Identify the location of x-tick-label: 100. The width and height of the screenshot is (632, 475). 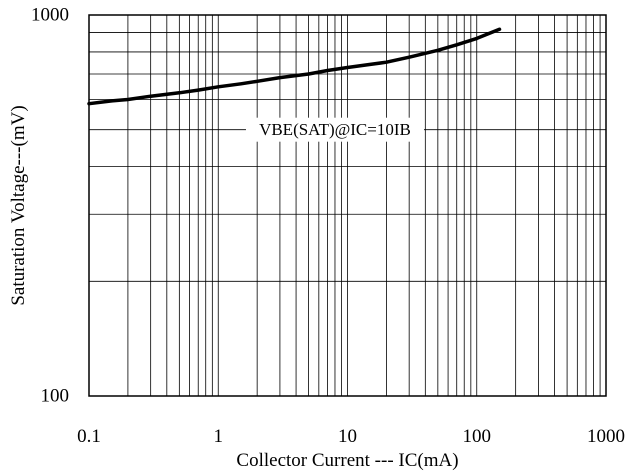
(477, 436).